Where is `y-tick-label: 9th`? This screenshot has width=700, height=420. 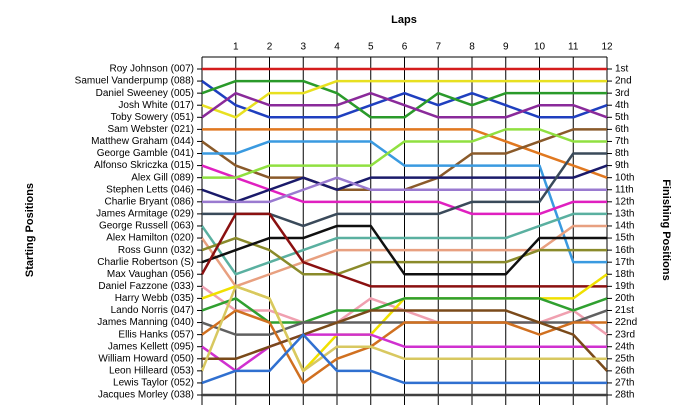
y-tick-label: 9th is located at coordinates (622, 165).